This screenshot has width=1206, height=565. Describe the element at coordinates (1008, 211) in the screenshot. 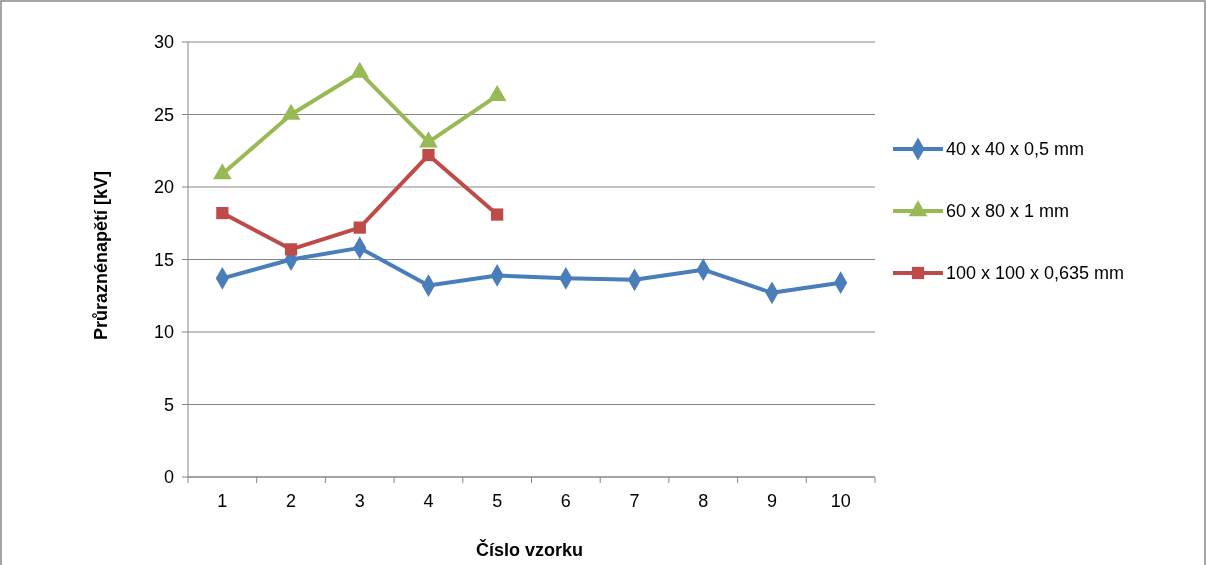

I see `legend-label: 60 x 80 x 1 mm` at that location.